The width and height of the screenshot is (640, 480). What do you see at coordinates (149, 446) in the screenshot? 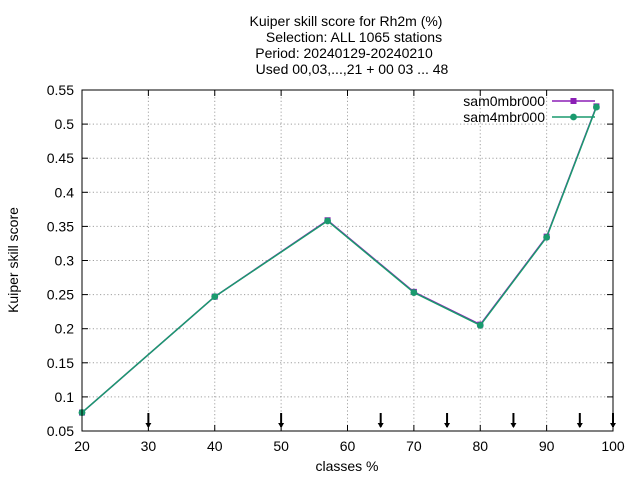
I see `x-tick-label: 30` at bounding box center [149, 446].